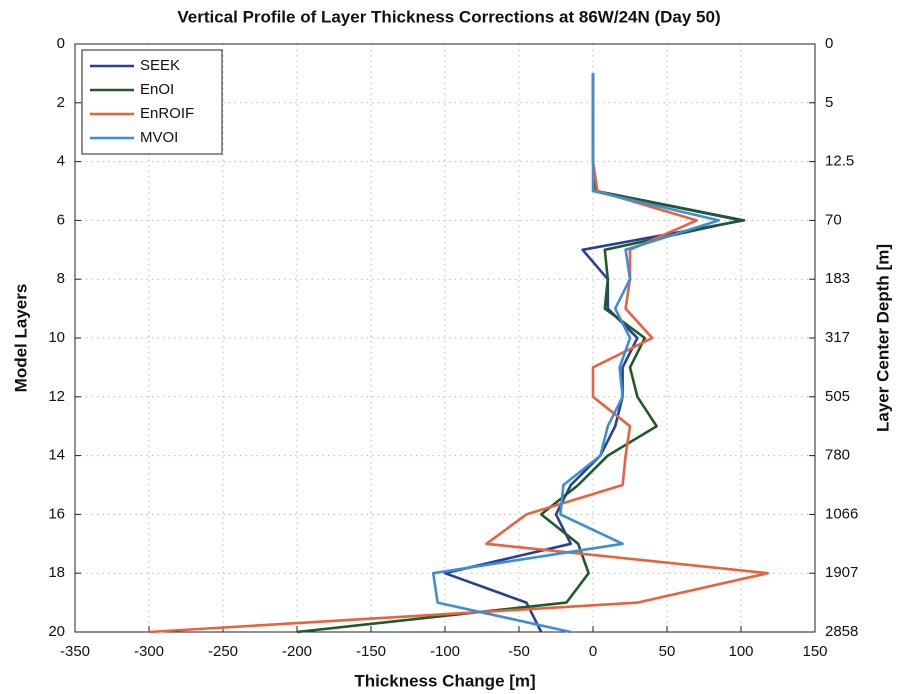  Describe the element at coordinates (445, 651) in the screenshot. I see `x-tick-label: -100` at that location.